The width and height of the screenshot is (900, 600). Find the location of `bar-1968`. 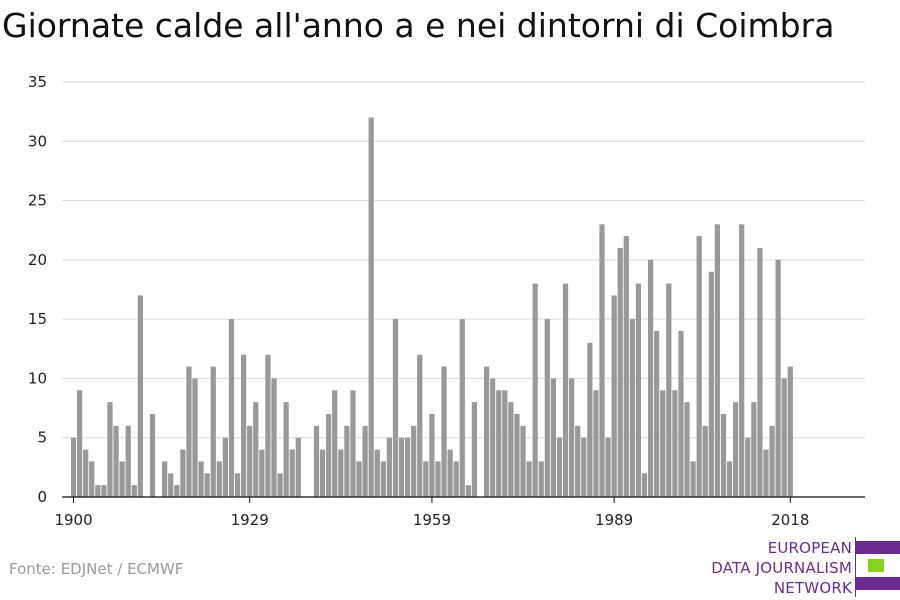

bar-1968 is located at coordinates (486, 431).